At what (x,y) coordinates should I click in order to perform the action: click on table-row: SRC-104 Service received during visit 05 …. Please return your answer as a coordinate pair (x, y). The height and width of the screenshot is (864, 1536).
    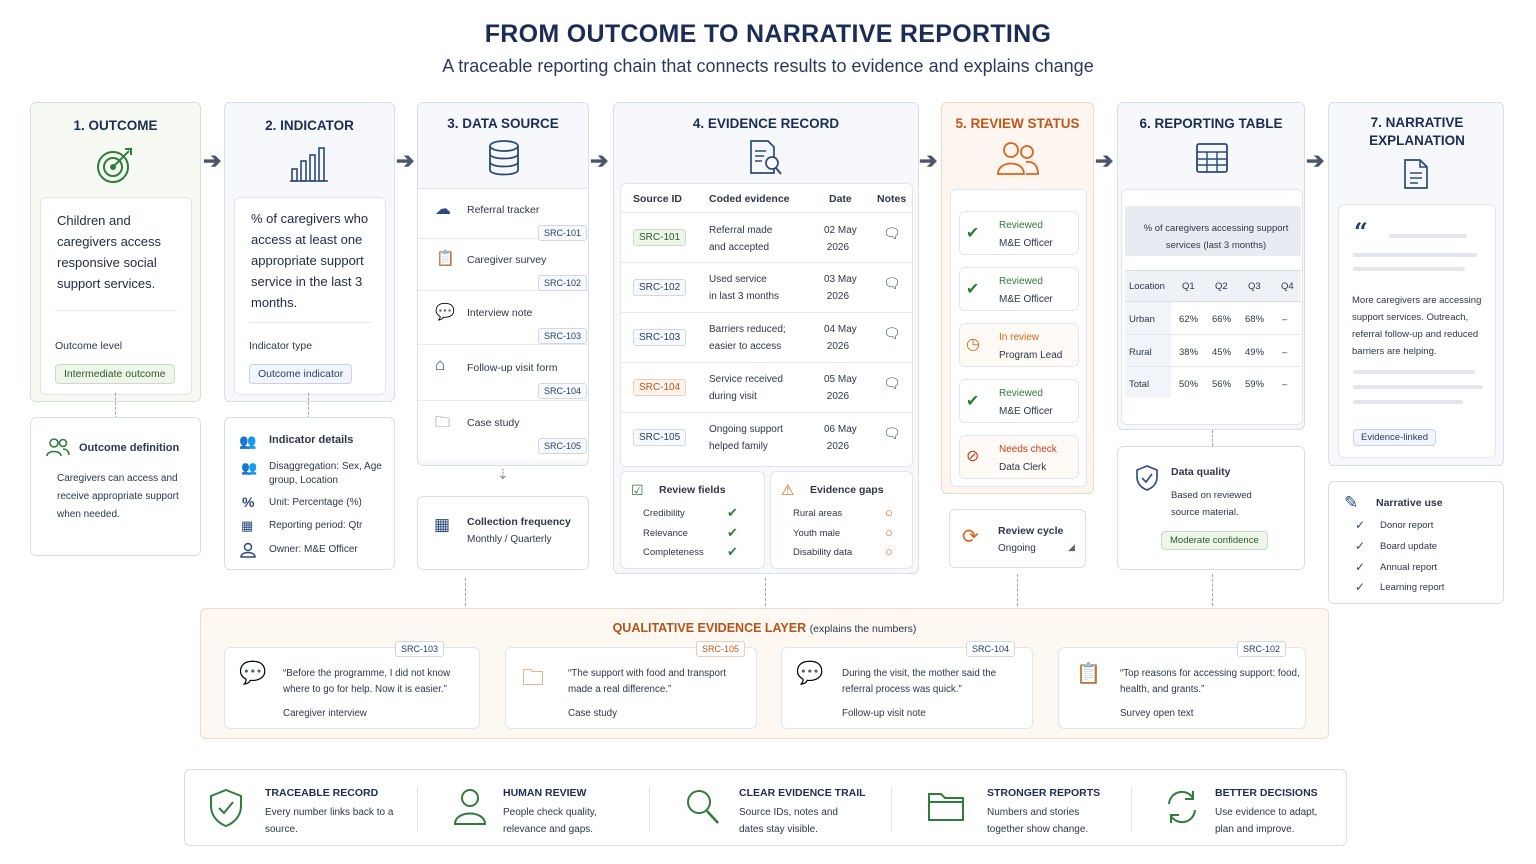
    Looking at the image, I should click on (766, 387).